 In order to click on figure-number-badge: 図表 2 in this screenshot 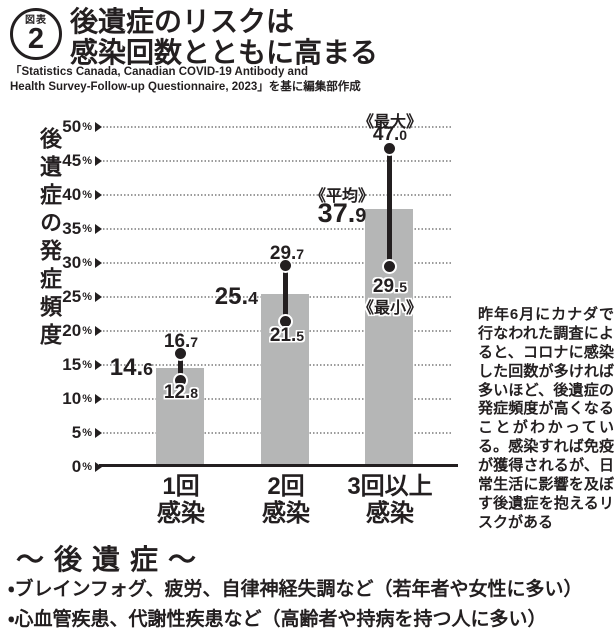, I will do `click(36, 34)`.